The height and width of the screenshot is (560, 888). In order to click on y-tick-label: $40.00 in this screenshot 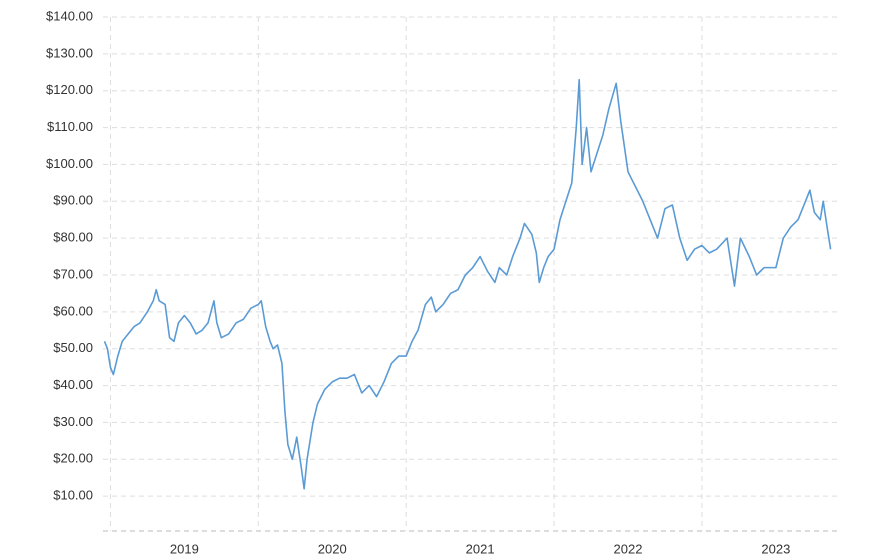, I will do `click(73, 384)`.